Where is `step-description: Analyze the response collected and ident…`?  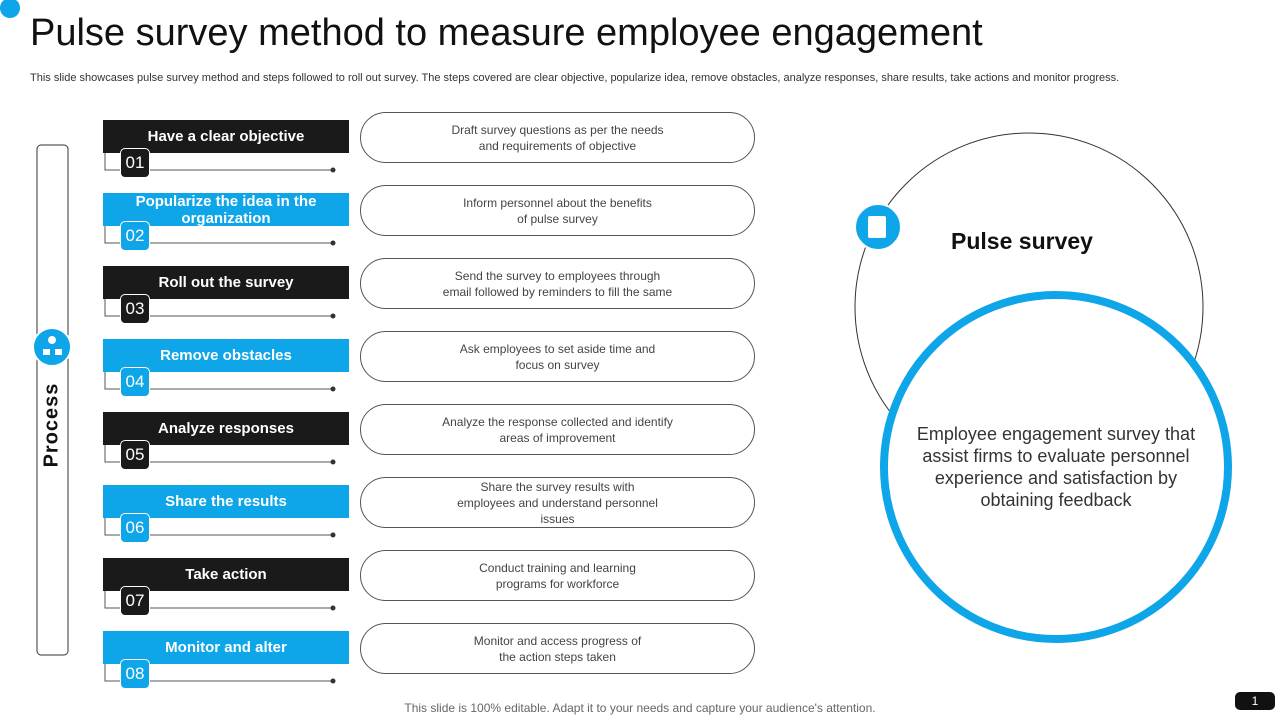
step-description: Analyze the response collected and ident… is located at coordinates (557, 429).